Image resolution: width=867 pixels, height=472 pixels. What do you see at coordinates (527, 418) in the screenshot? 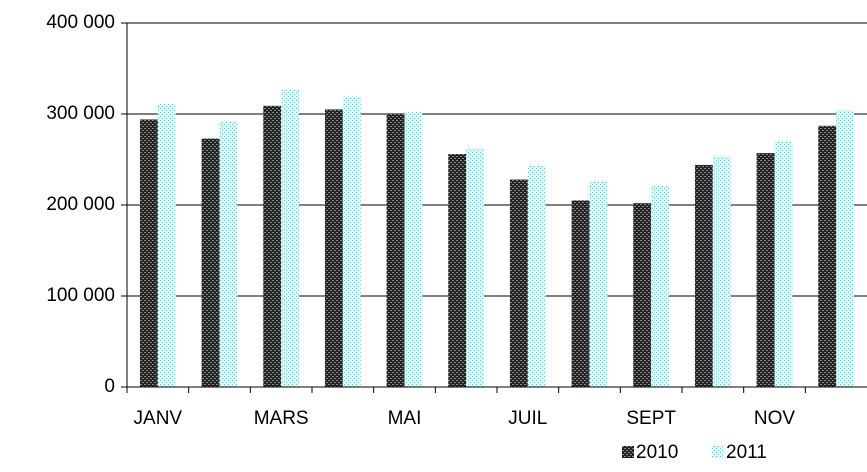
I see `x-tick-label: JUIL` at bounding box center [527, 418].